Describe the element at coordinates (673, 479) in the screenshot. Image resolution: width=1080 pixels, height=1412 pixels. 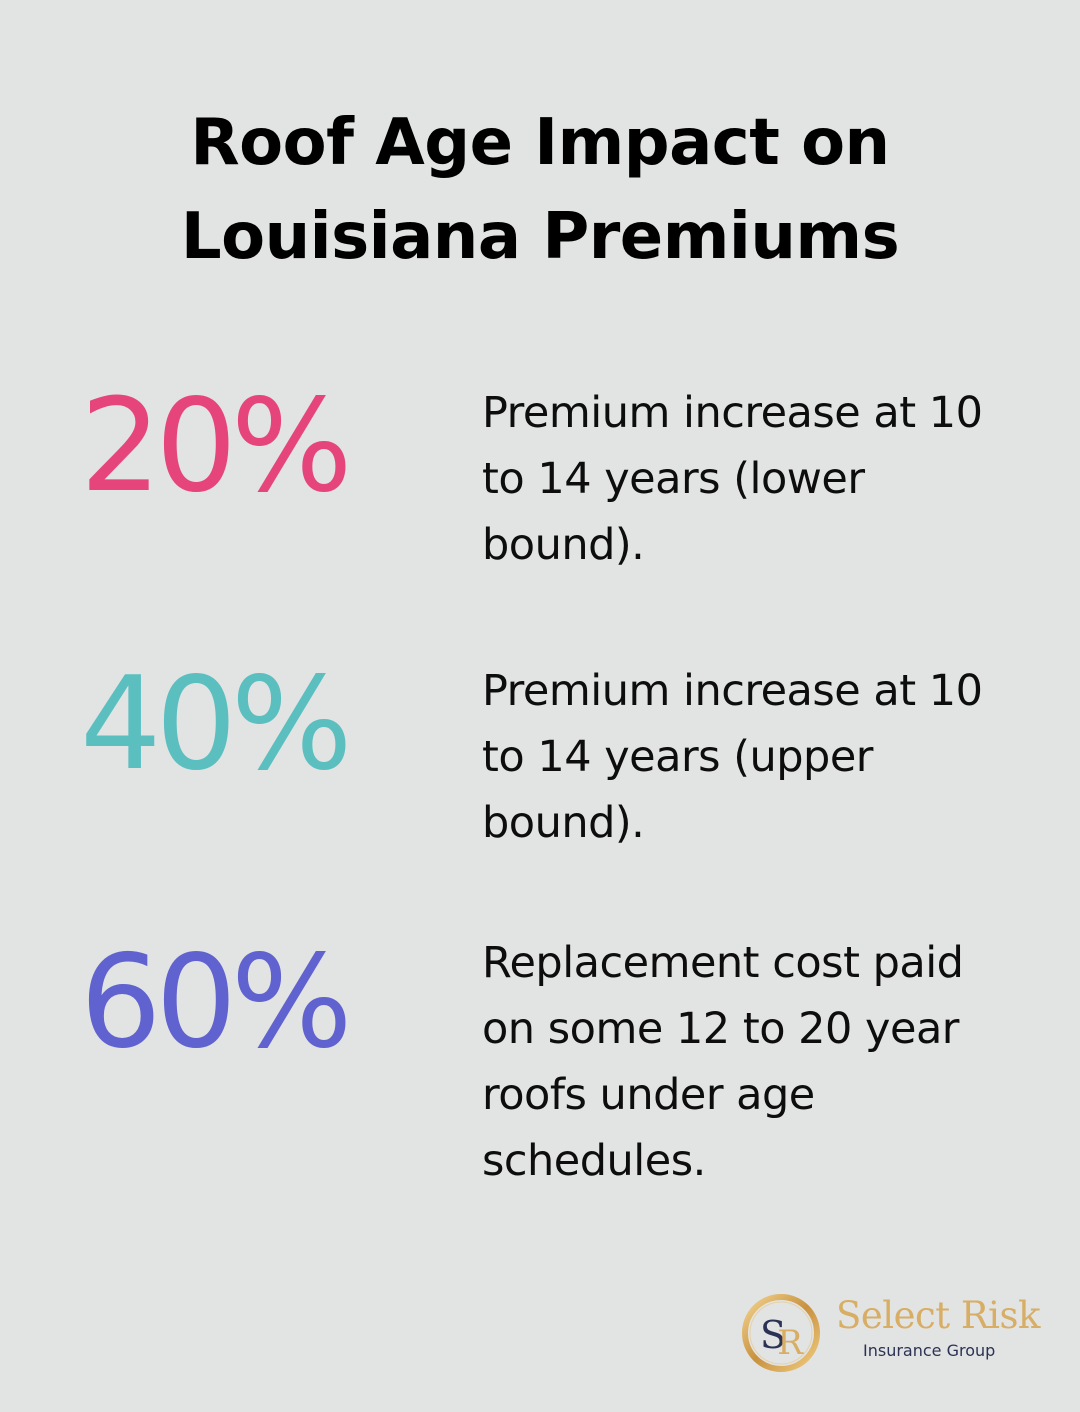
I see `stat-description-line: to 14 years (lower` at that location.